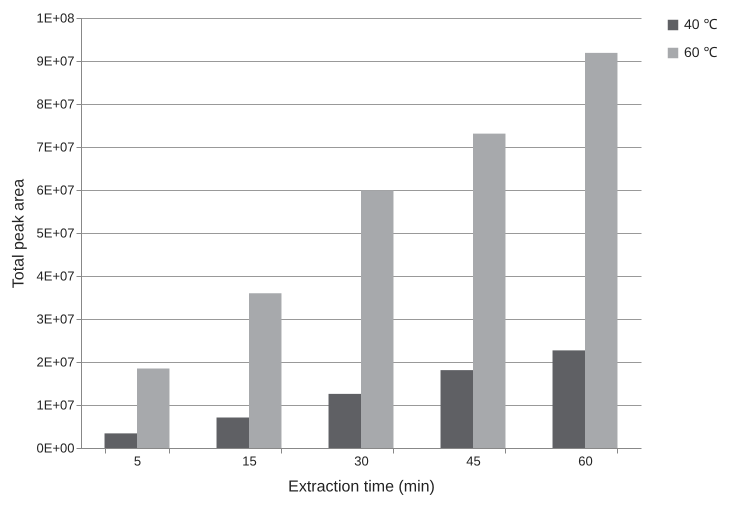 The height and width of the screenshot is (510, 748). Describe the element at coordinates (138, 461) in the screenshot. I see `x-tick-label: 5` at that location.